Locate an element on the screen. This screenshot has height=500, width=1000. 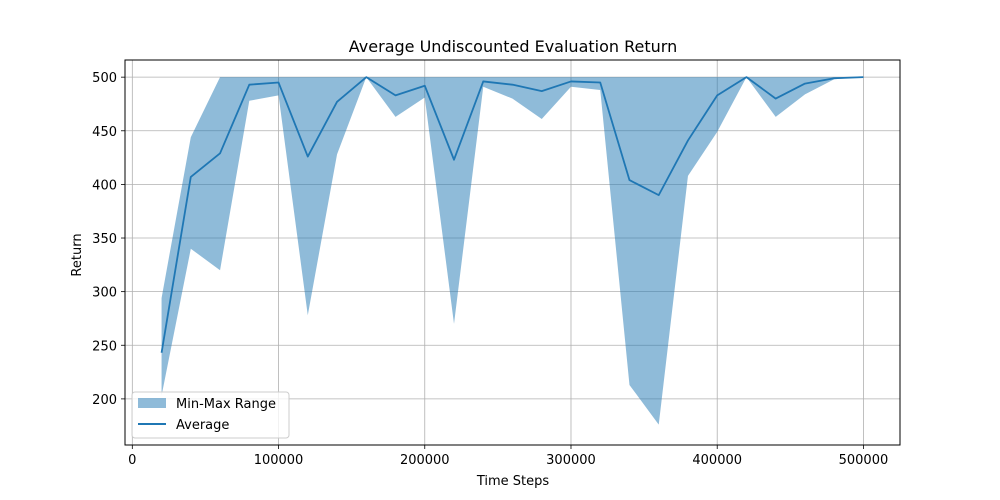
x-tick-label: 100000 is located at coordinates (279, 460).